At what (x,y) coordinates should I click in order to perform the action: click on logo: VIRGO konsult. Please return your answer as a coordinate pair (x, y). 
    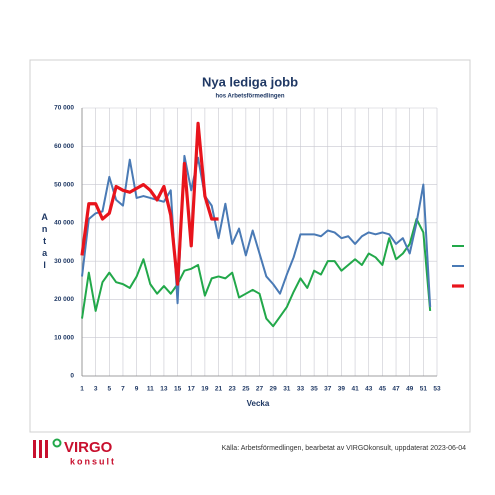
    Looking at the image, I should click on (74, 452).